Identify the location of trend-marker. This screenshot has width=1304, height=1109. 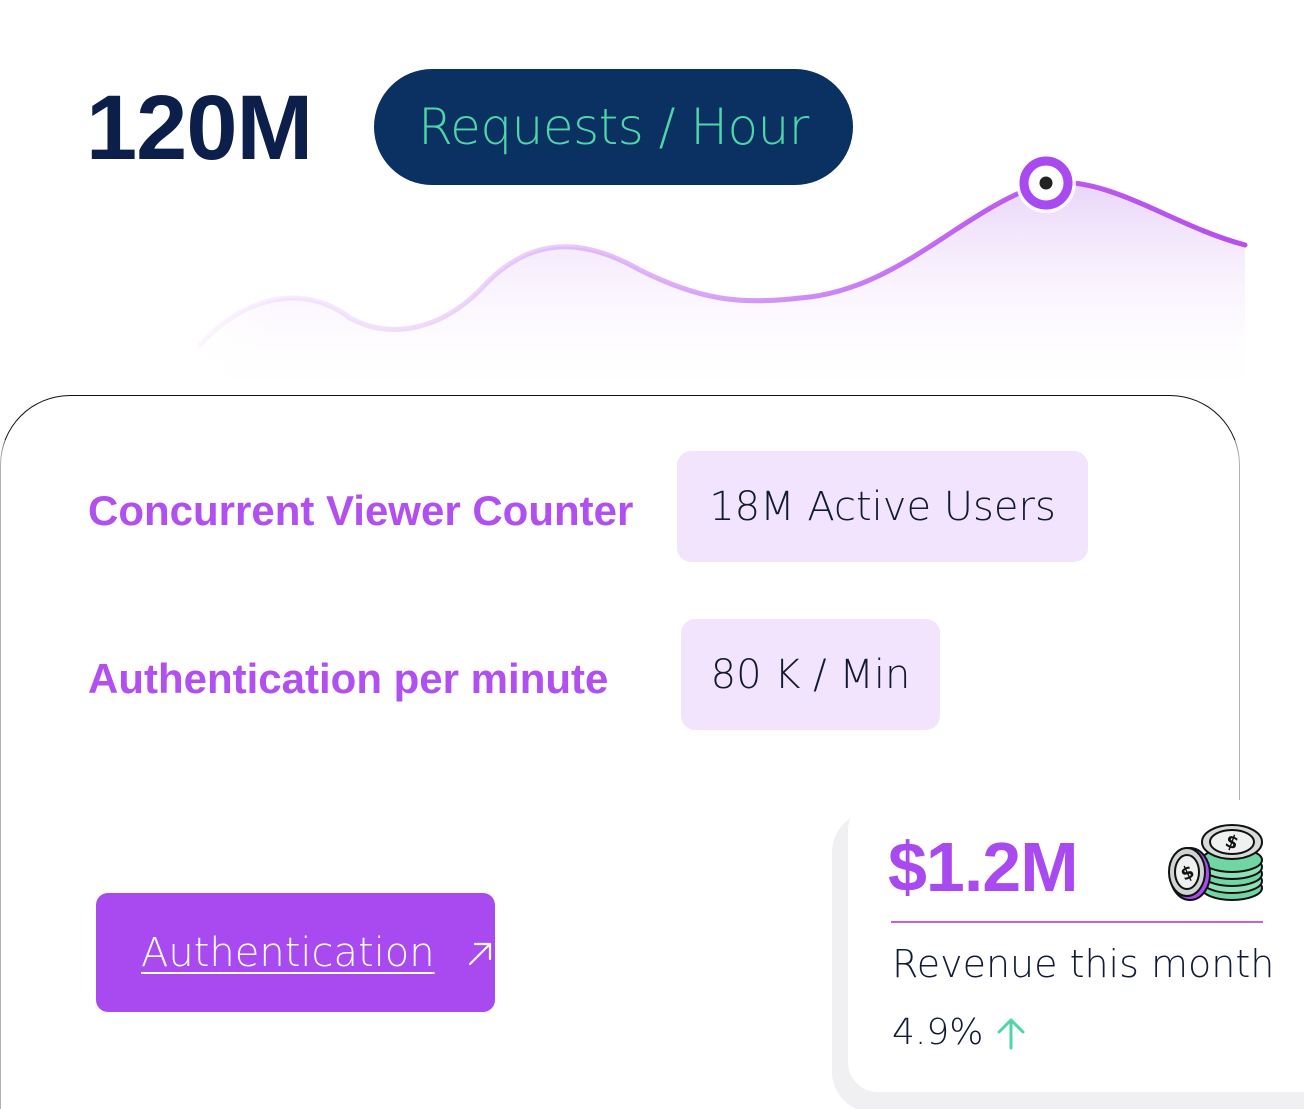
(1046, 183).